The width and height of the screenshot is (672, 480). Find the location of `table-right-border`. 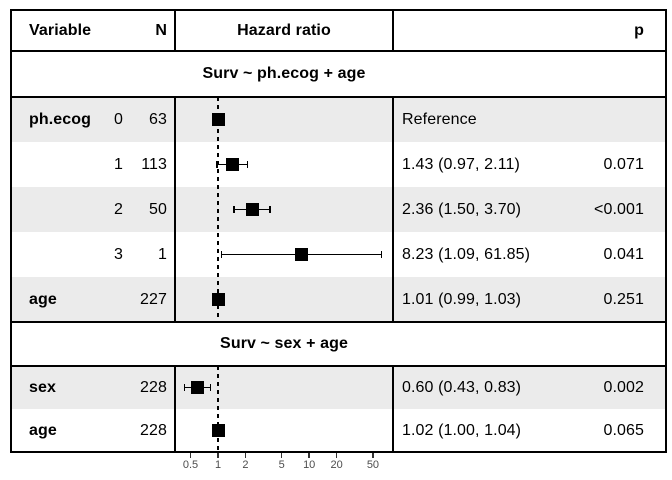

table-right-border is located at coordinates (666, 231).